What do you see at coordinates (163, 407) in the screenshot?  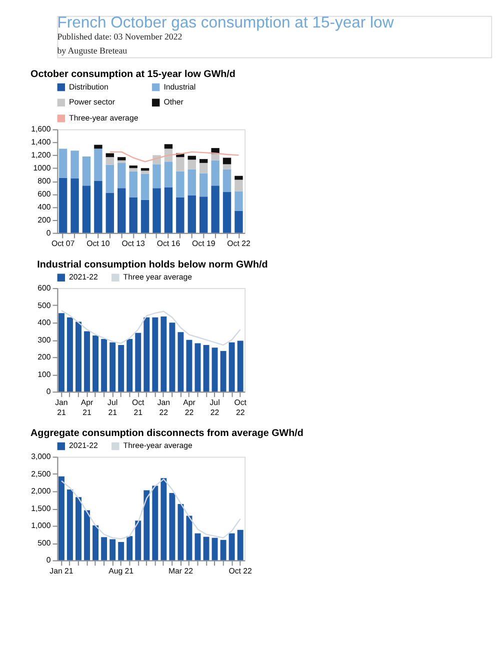 I see `x-tick-label: Jan 22` at bounding box center [163, 407].